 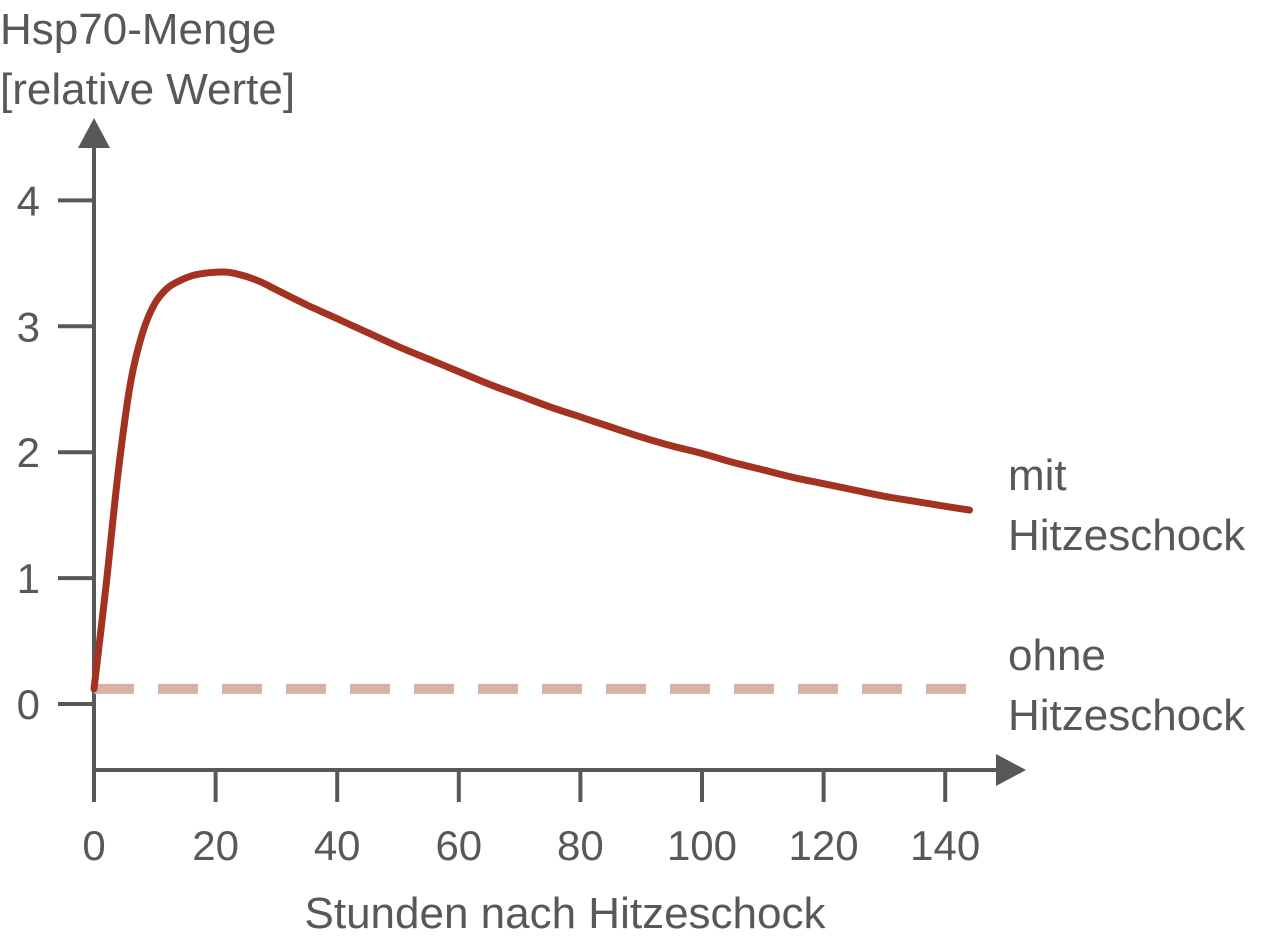 I want to click on x-ticks: 0 20 40 60 80 100 120 140, so click(x=531, y=819).